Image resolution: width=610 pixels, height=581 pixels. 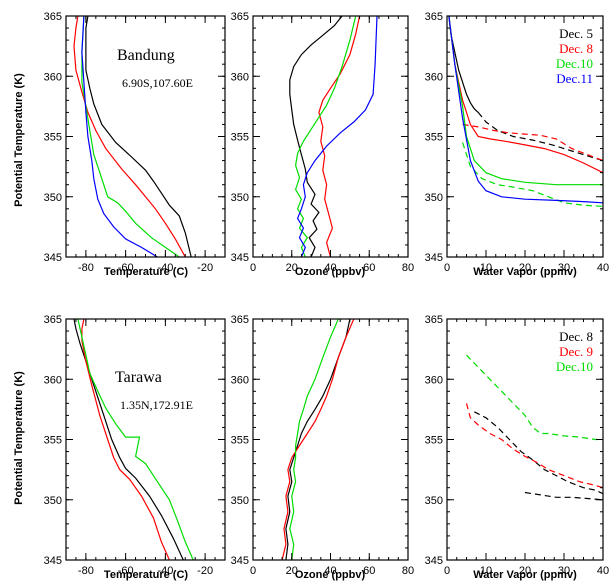 I want to click on x-axis-title-ozone-bottom: Ozone (ppbv), so click(x=330, y=575).